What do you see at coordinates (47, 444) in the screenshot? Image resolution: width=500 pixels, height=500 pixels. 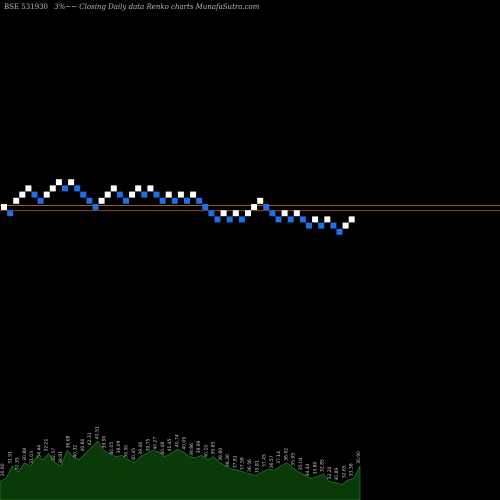 I see `volume-label: 32.21` at bounding box center [47, 444].